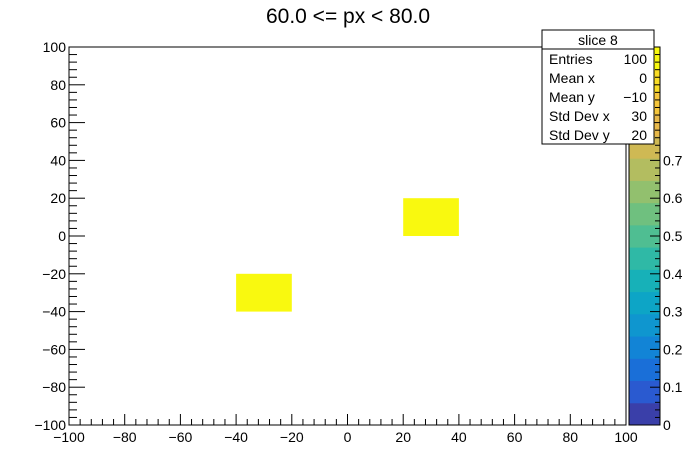 This screenshot has height=472, width=696. I want to click on stats-row-value: 30, so click(639, 116).